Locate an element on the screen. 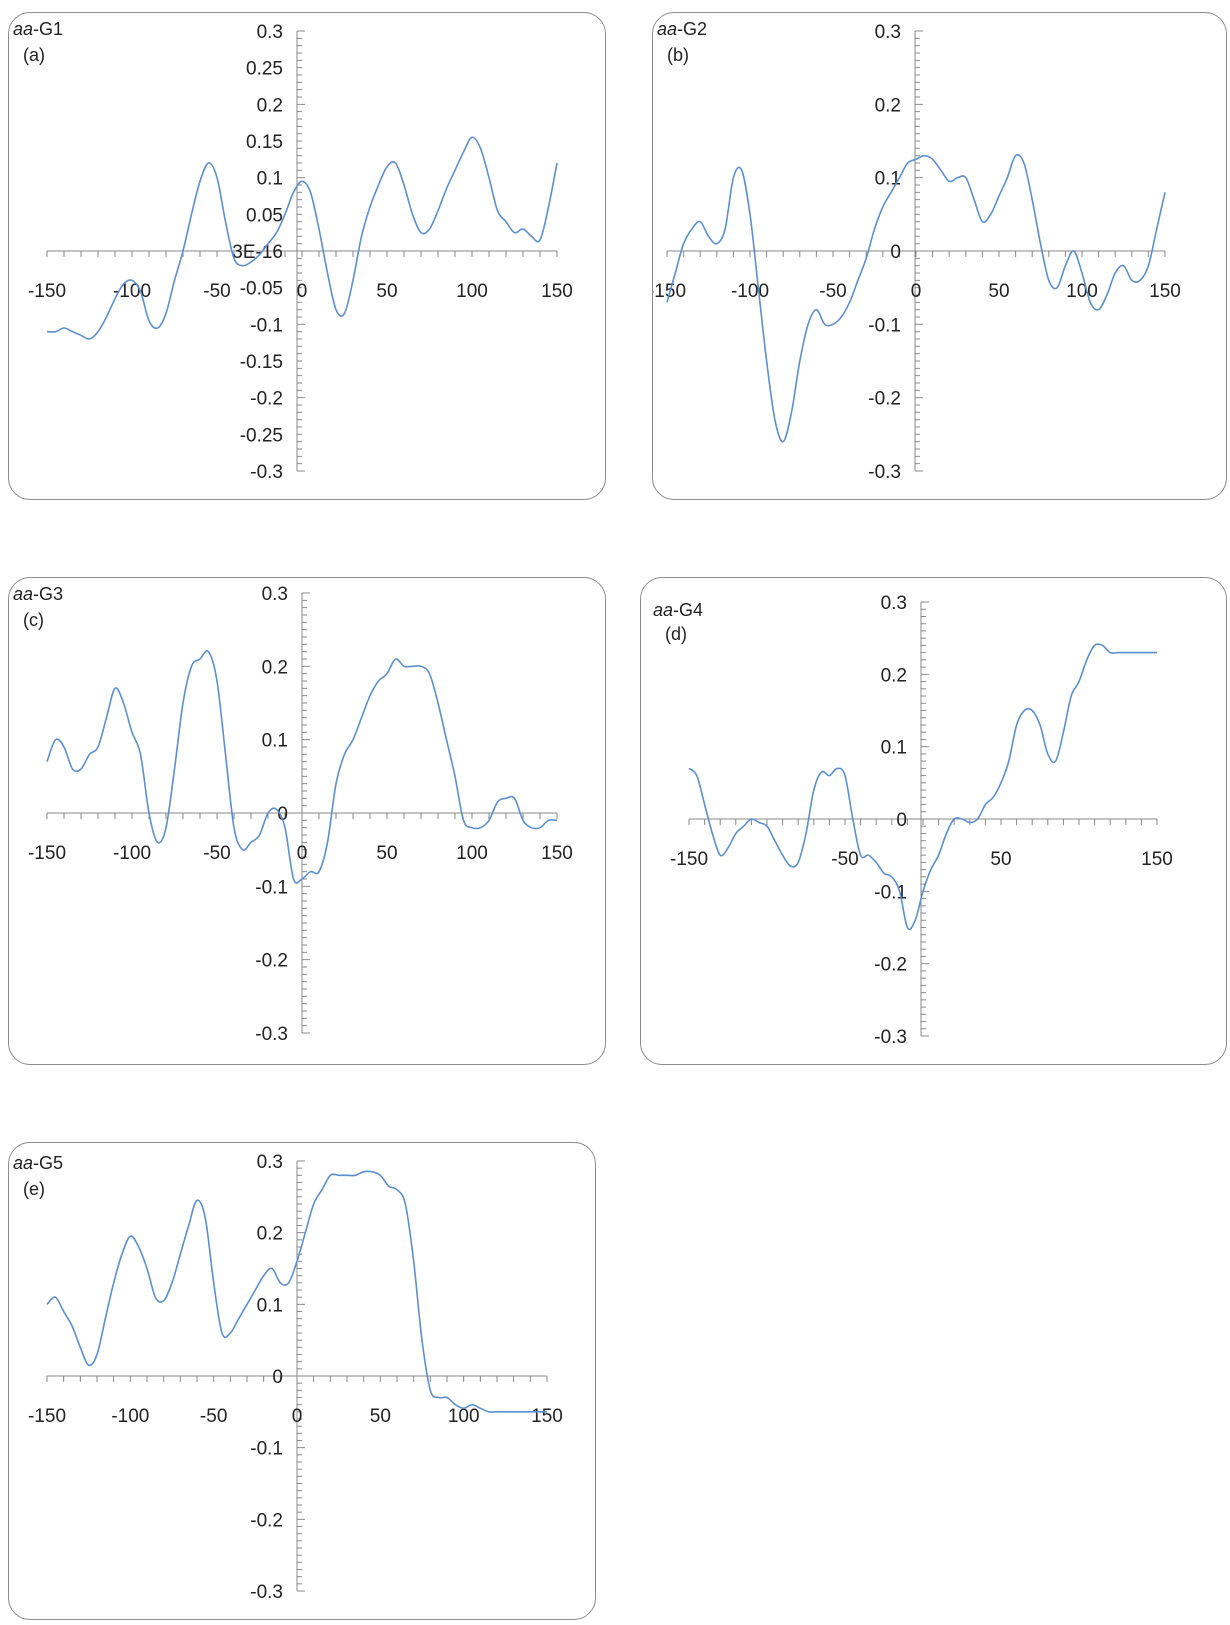 Image resolution: width=1230 pixels, height=1625 pixels. group-id: G3 is located at coordinates (51, 594).